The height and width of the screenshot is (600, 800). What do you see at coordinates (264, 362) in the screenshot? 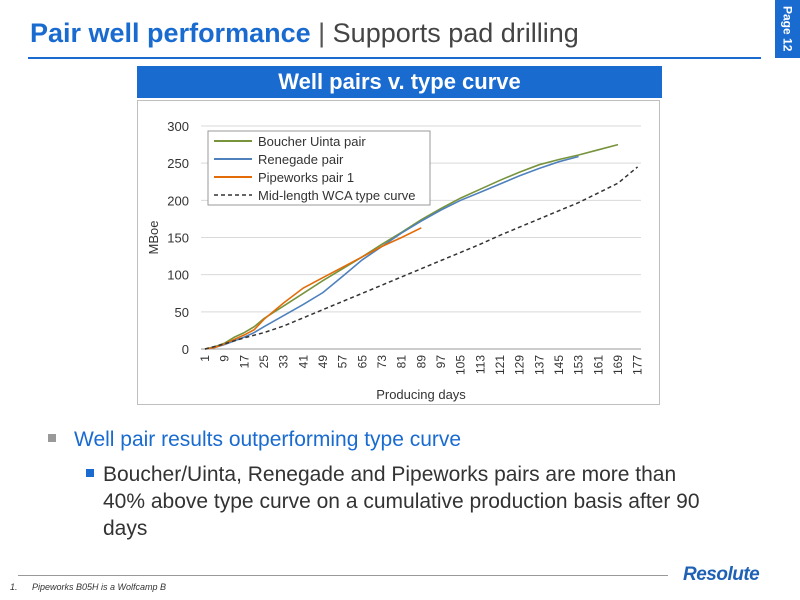
I see `x-tick-label: 25` at bounding box center [264, 362].